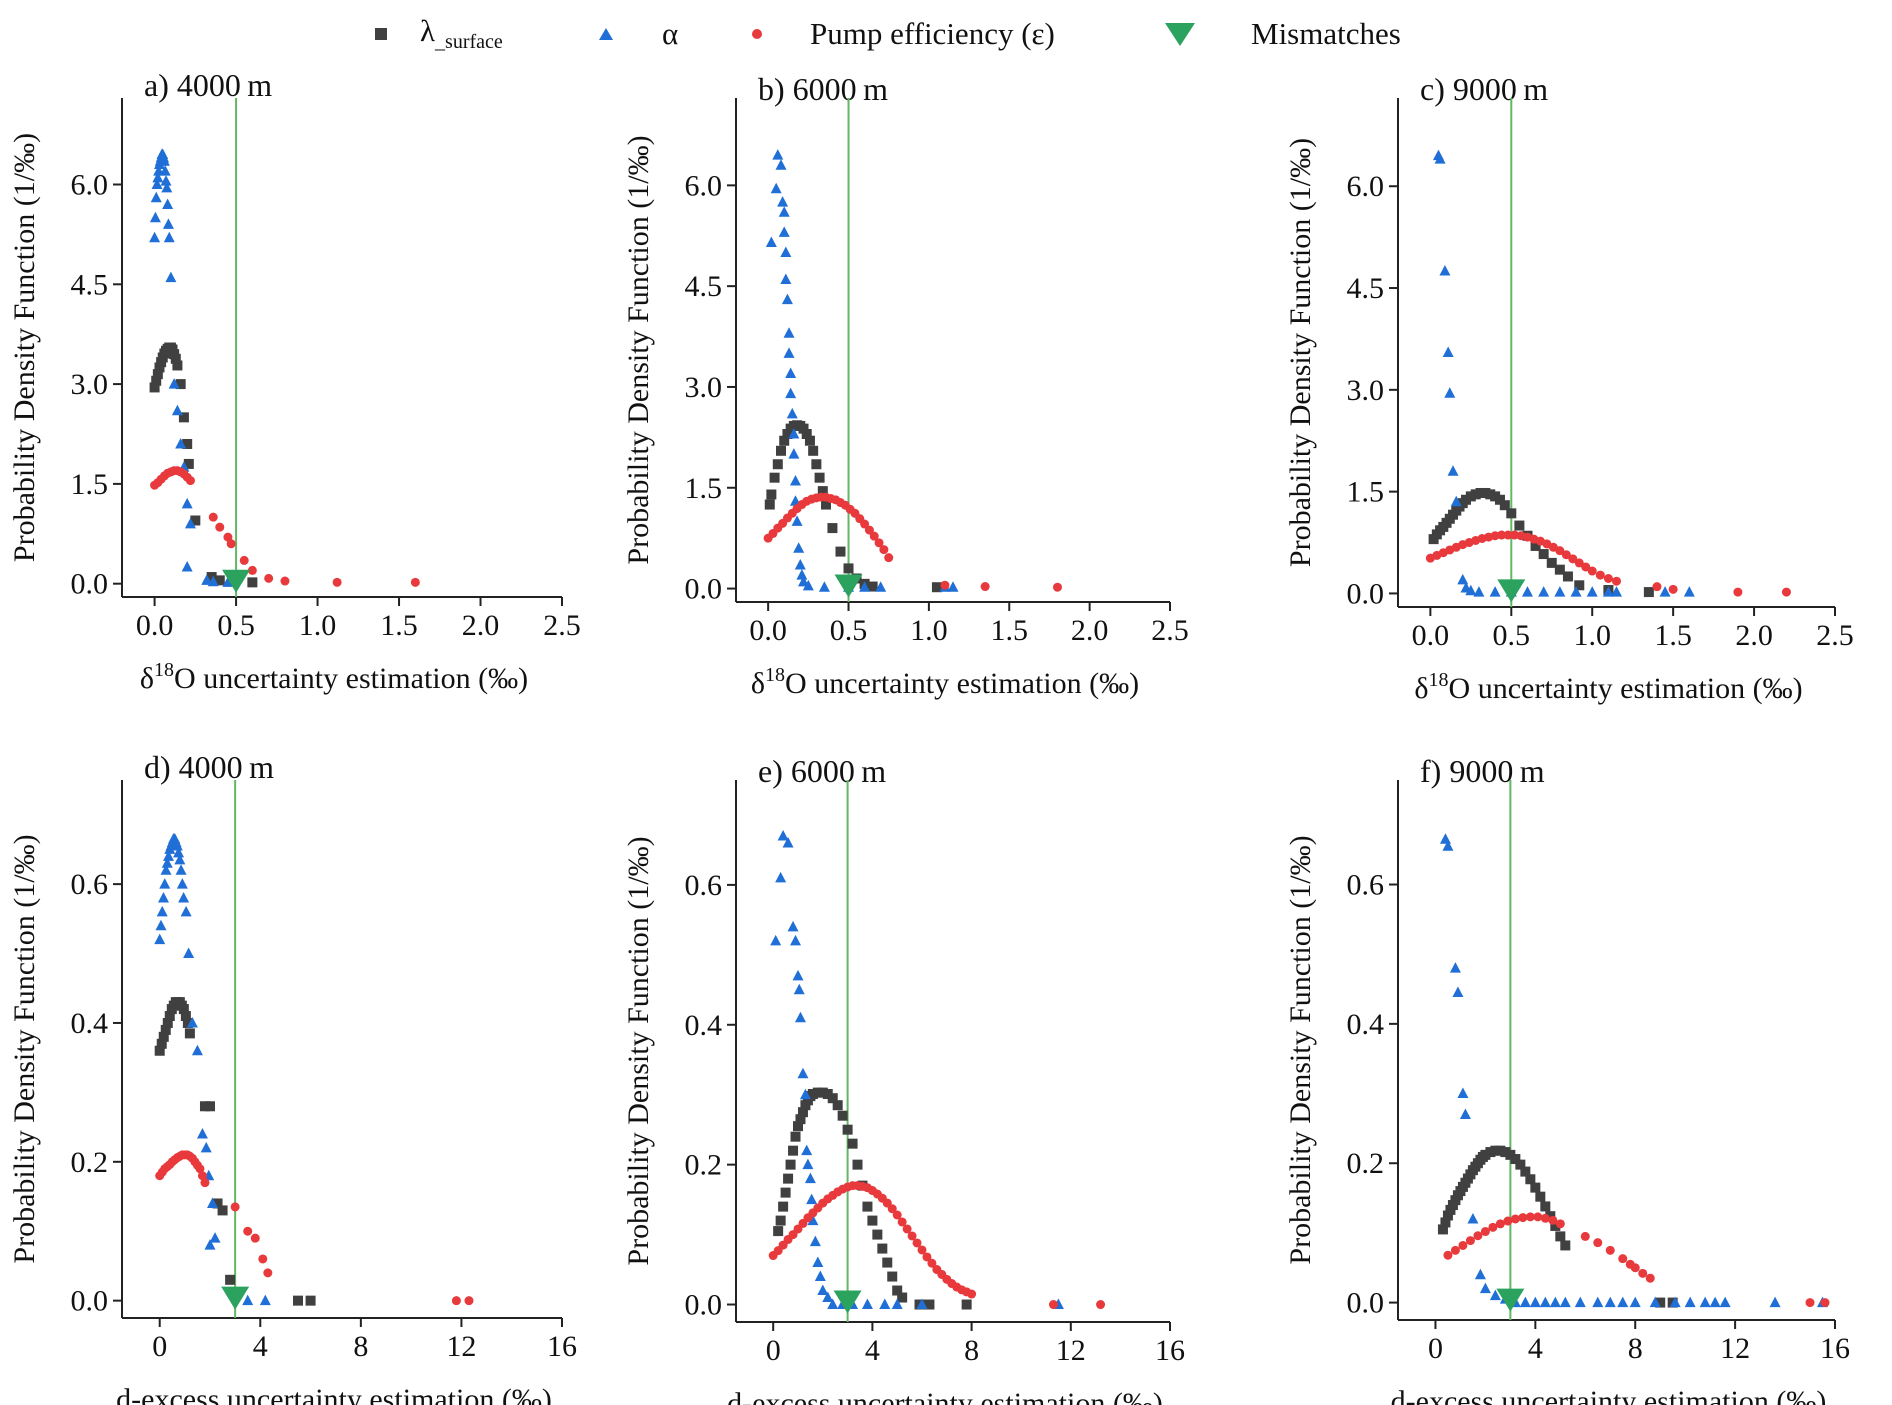 This screenshot has width=1892, height=1405. Describe the element at coordinates (209, 767) in the screenshot. I see `panel-title: d) 4000 m` at that location.